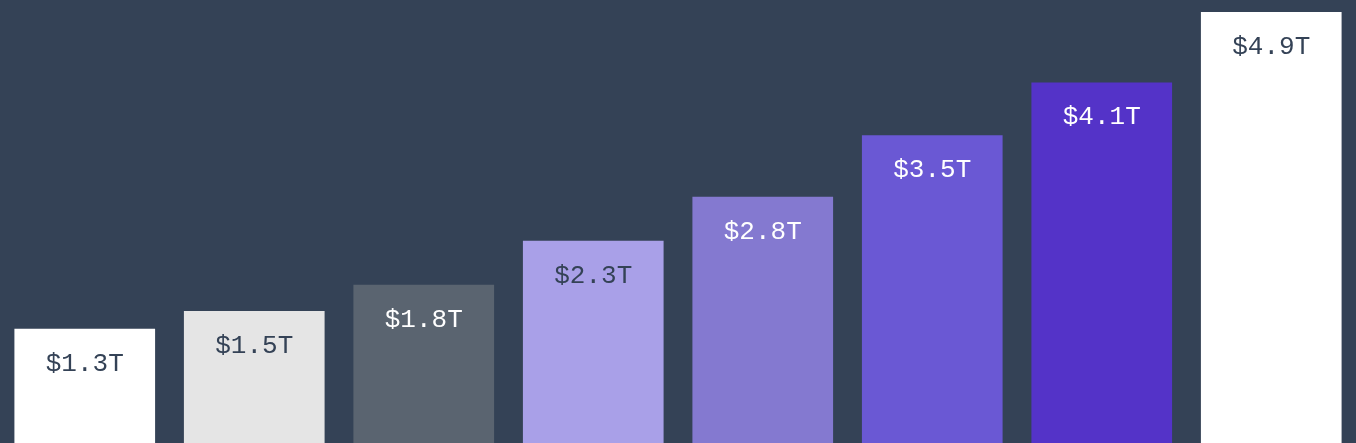 The image size is (1356, 443). What do you see at coordinates (254, 345) in the screenshot?
I see `data-label: $1.5T` at bounding box center [254, 345].